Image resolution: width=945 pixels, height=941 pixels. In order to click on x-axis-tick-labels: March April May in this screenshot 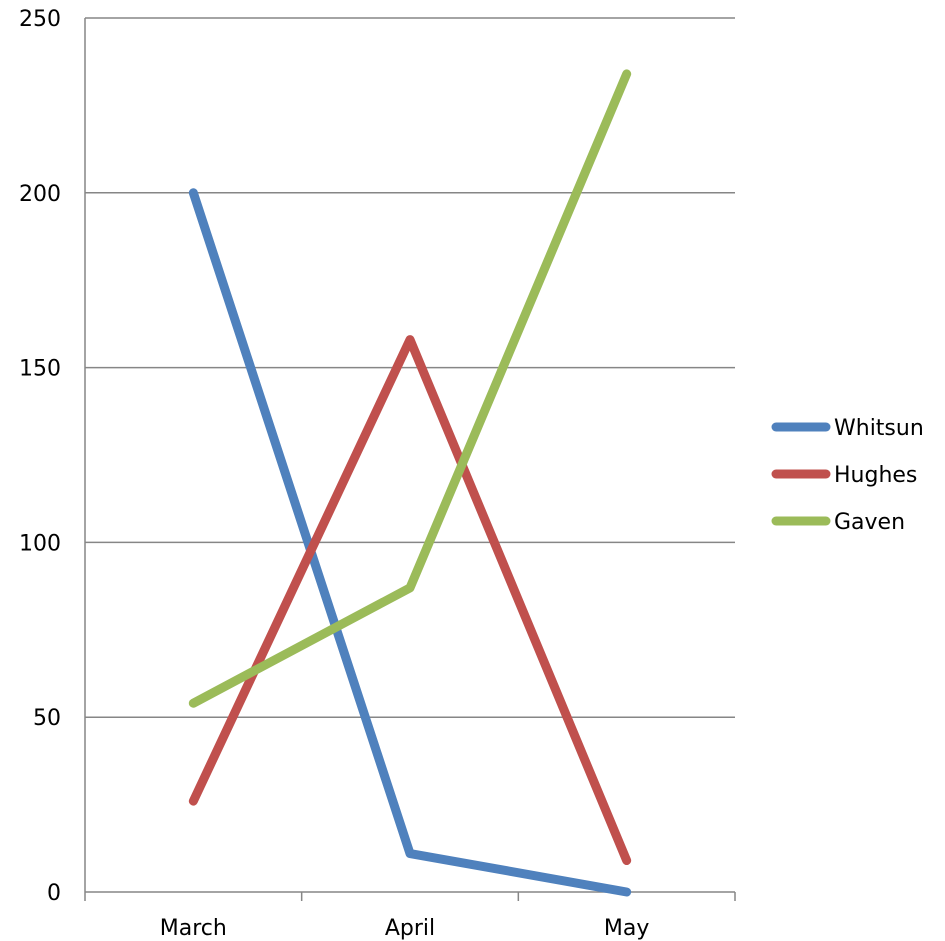, I will do `click(405, 928)`.